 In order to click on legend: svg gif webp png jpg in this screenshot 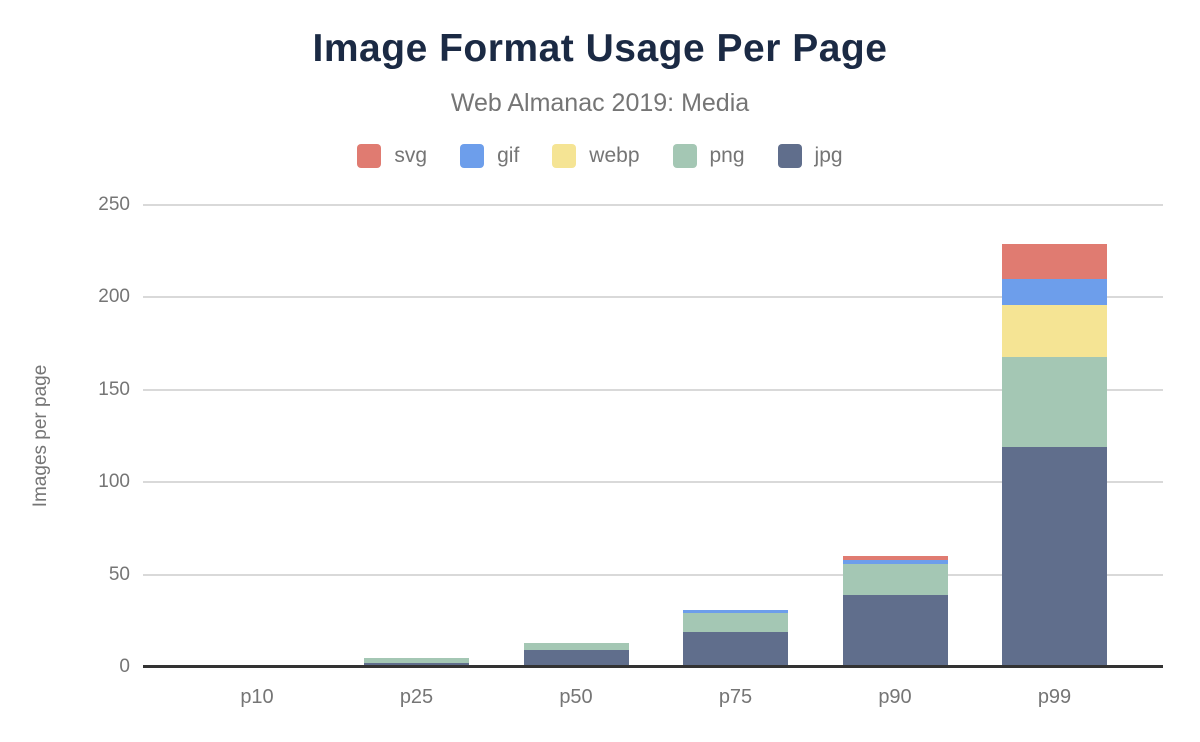, I will do `click(600, 156)`.